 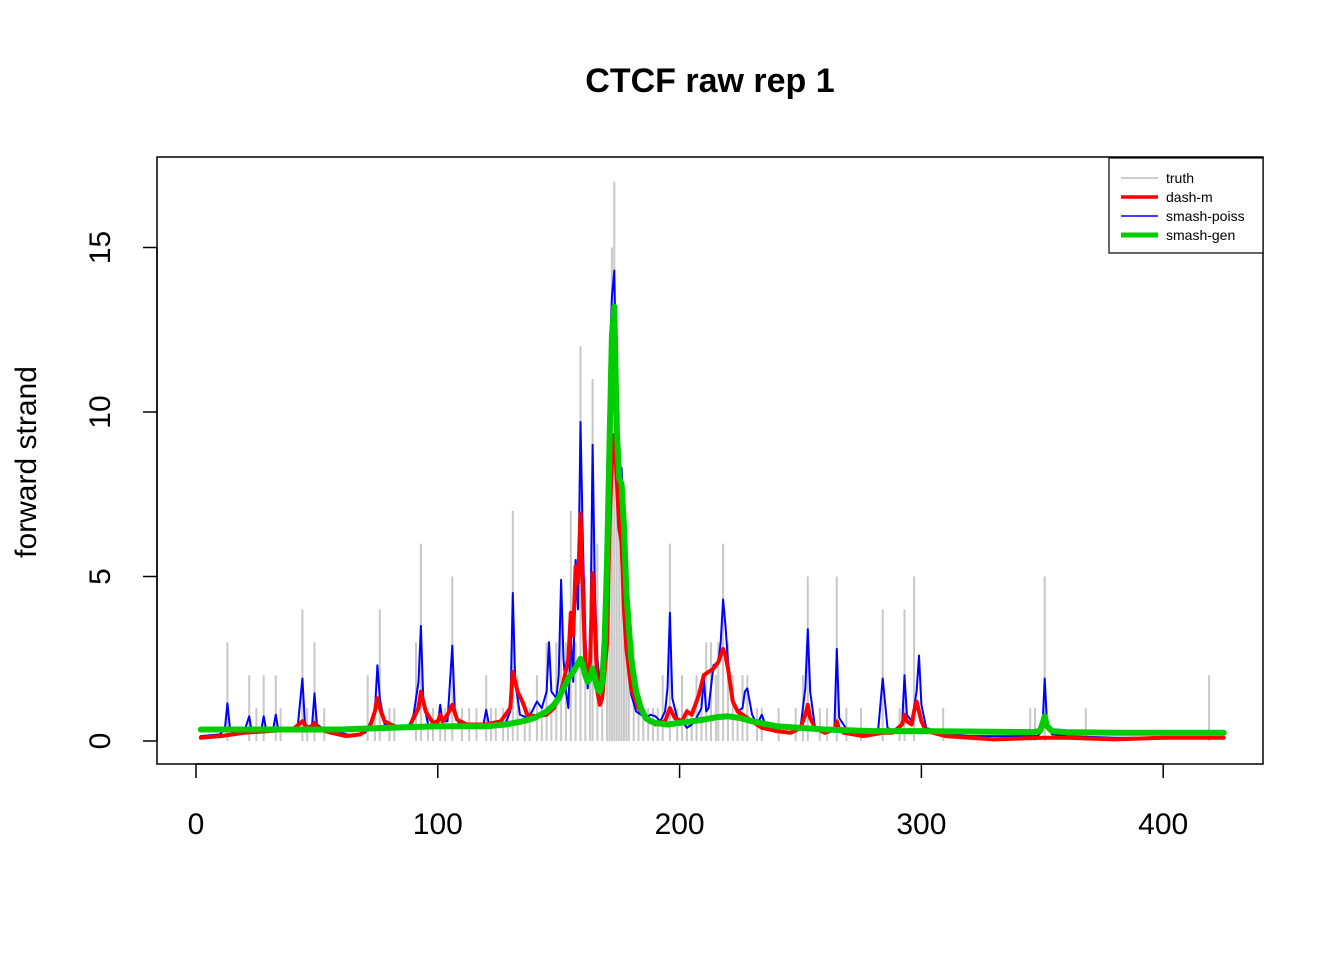 I want to click on x-tick-label: 400, so click(x=1163, y=824).